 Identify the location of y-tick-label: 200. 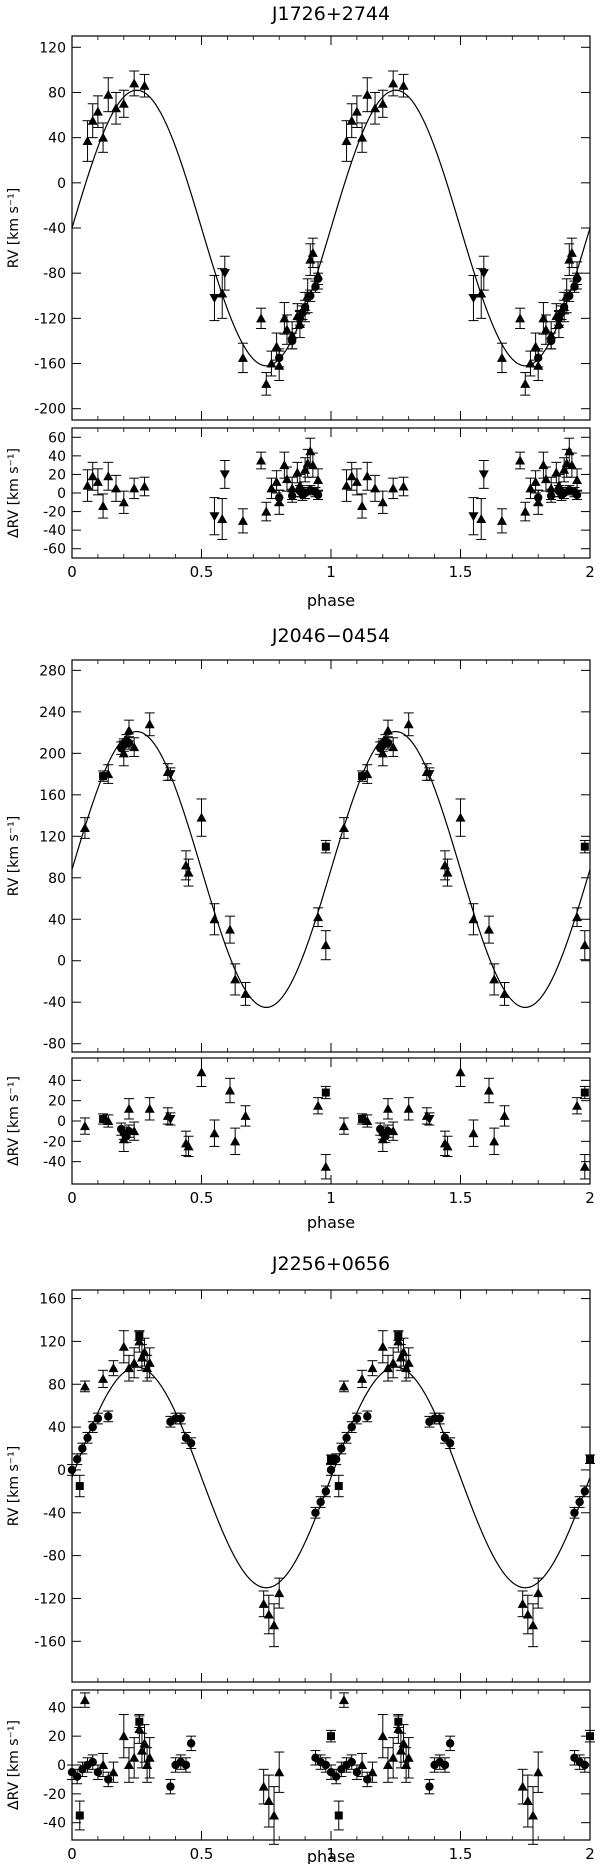
(52, 754).